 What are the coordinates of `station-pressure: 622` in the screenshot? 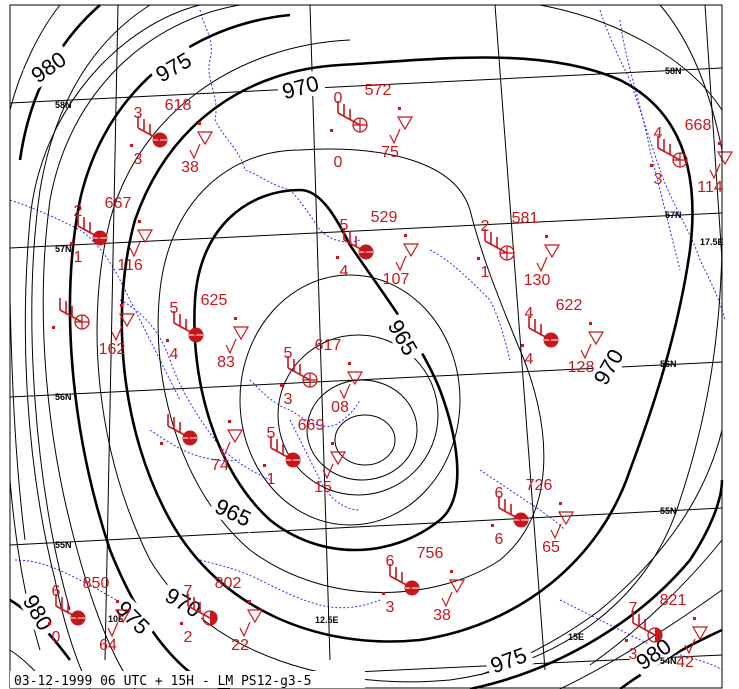 It's located at (569, 305).